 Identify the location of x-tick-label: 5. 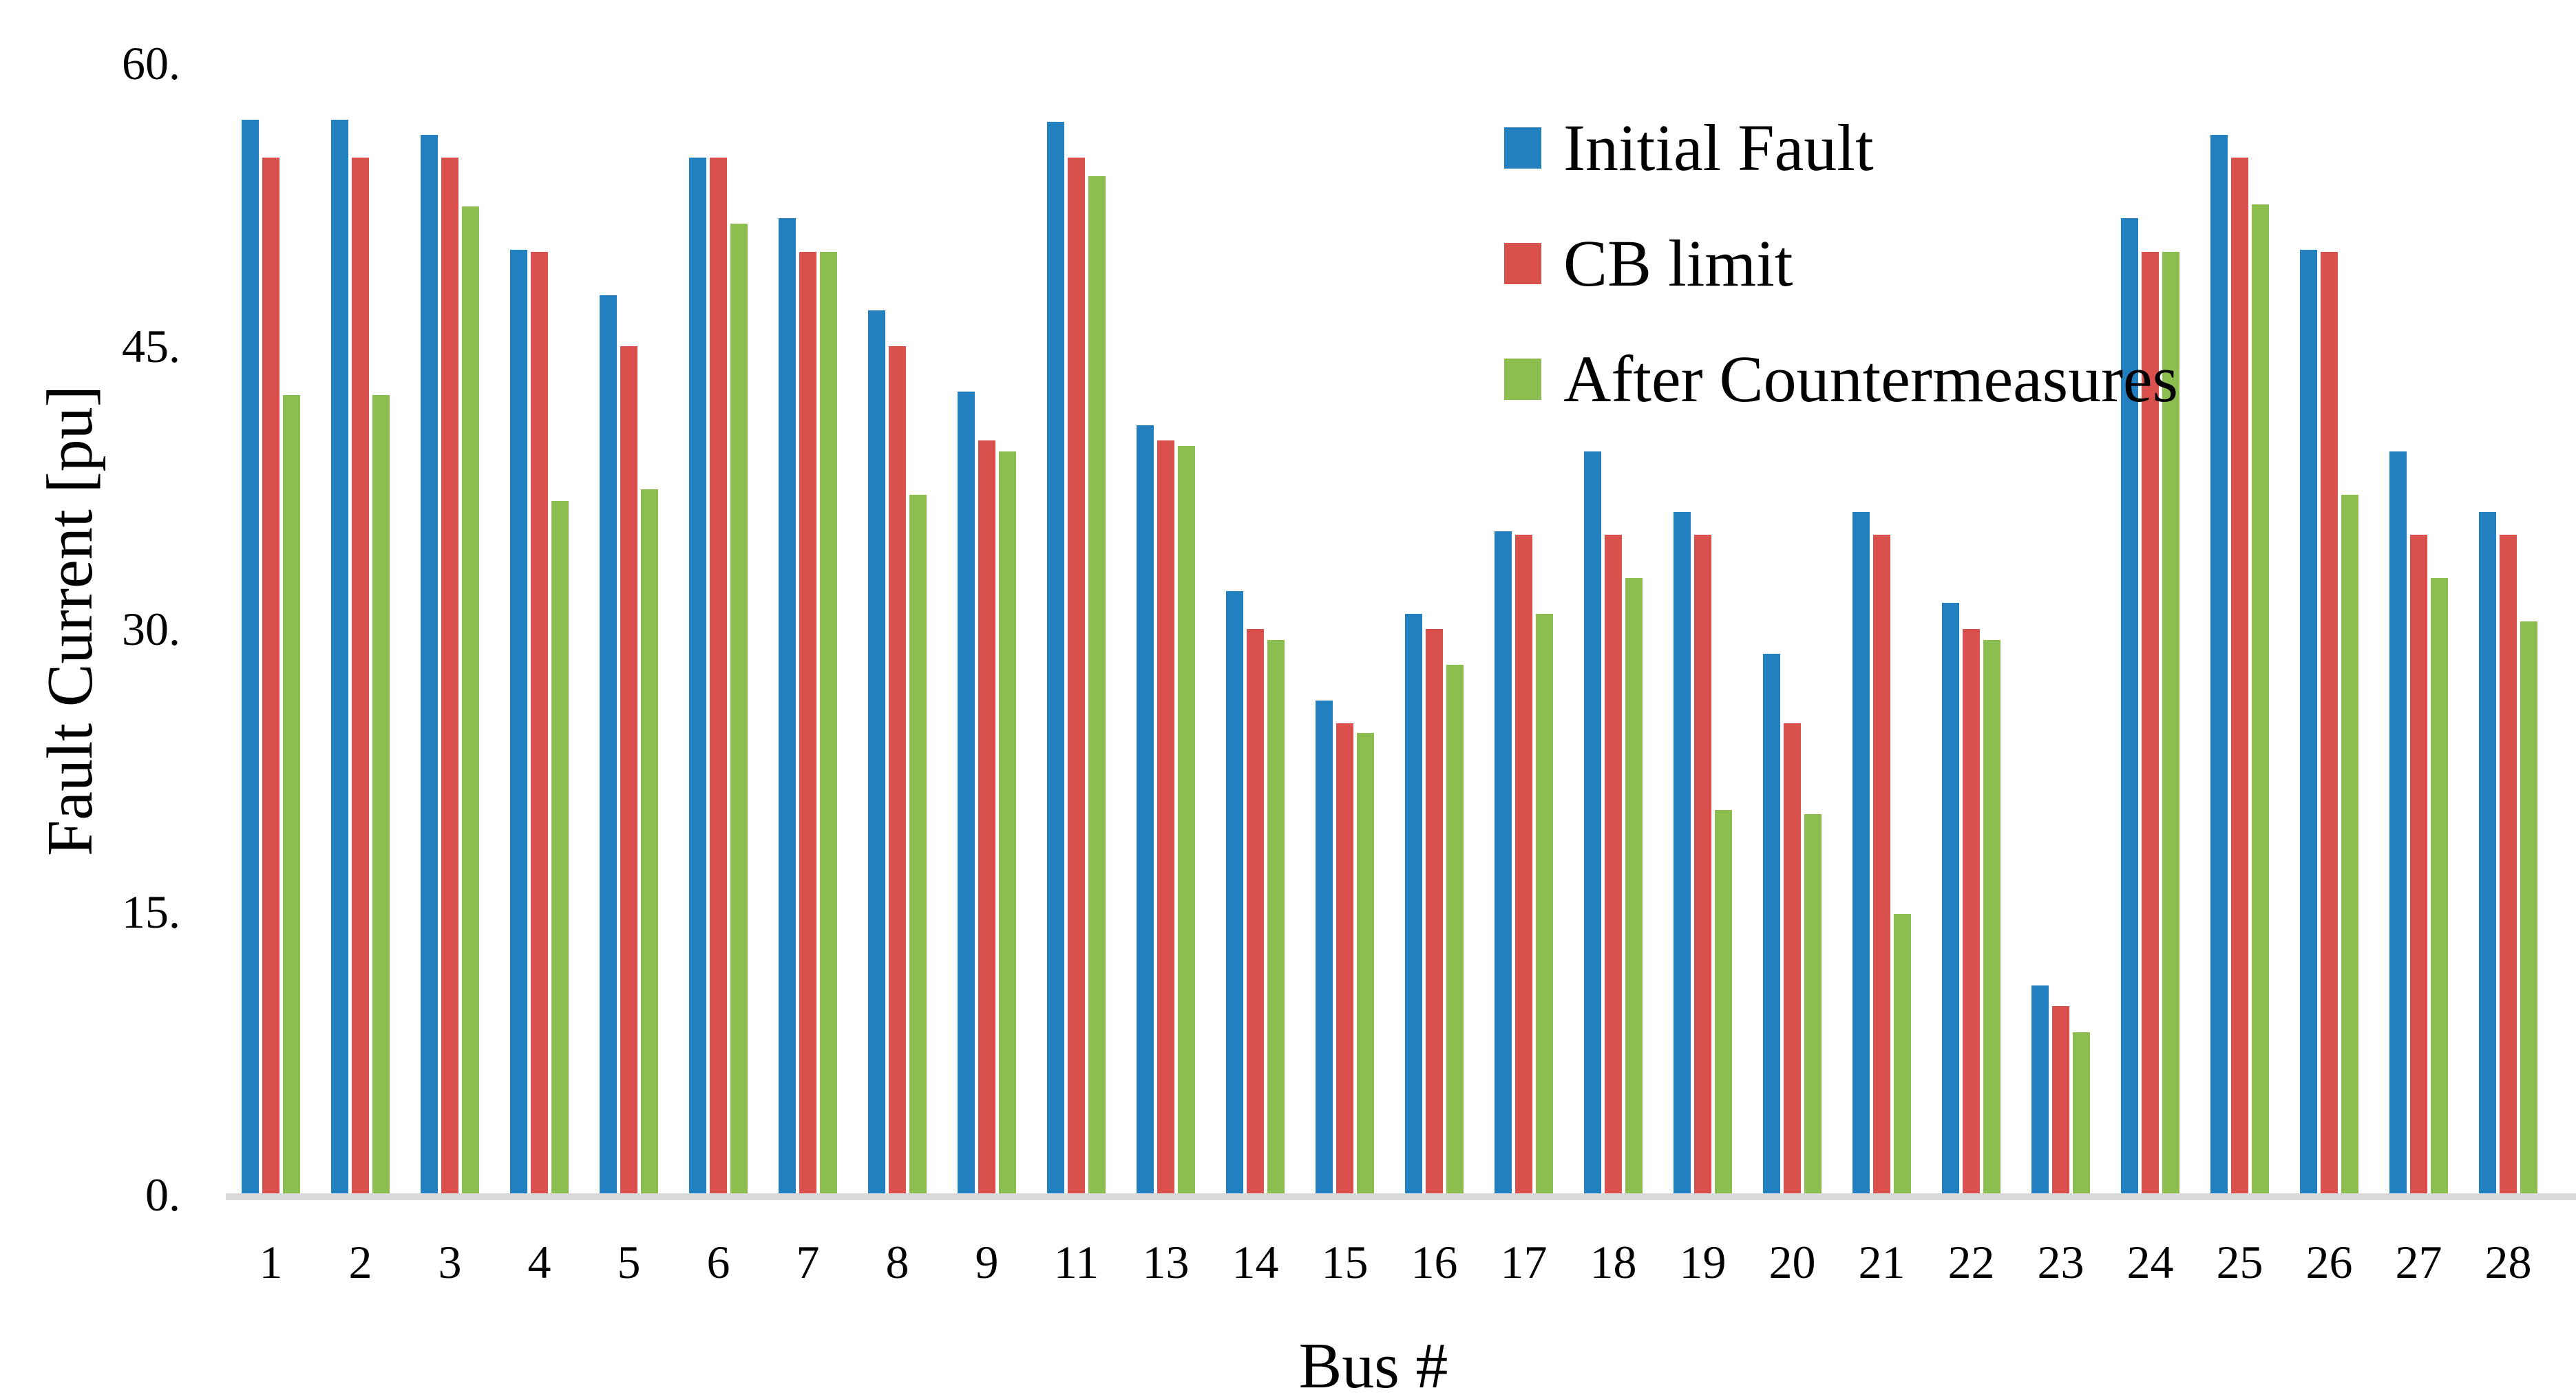
(629, 1262).